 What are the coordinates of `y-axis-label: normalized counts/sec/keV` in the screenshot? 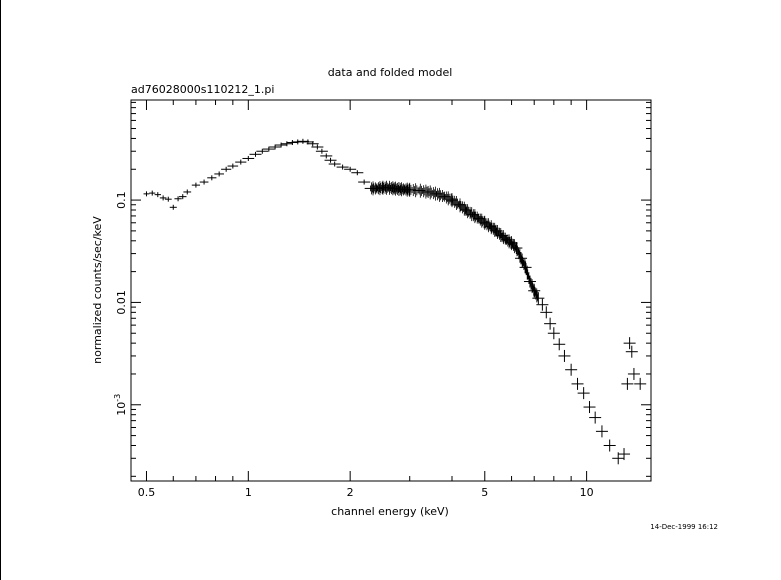 It's located at (97, 290).